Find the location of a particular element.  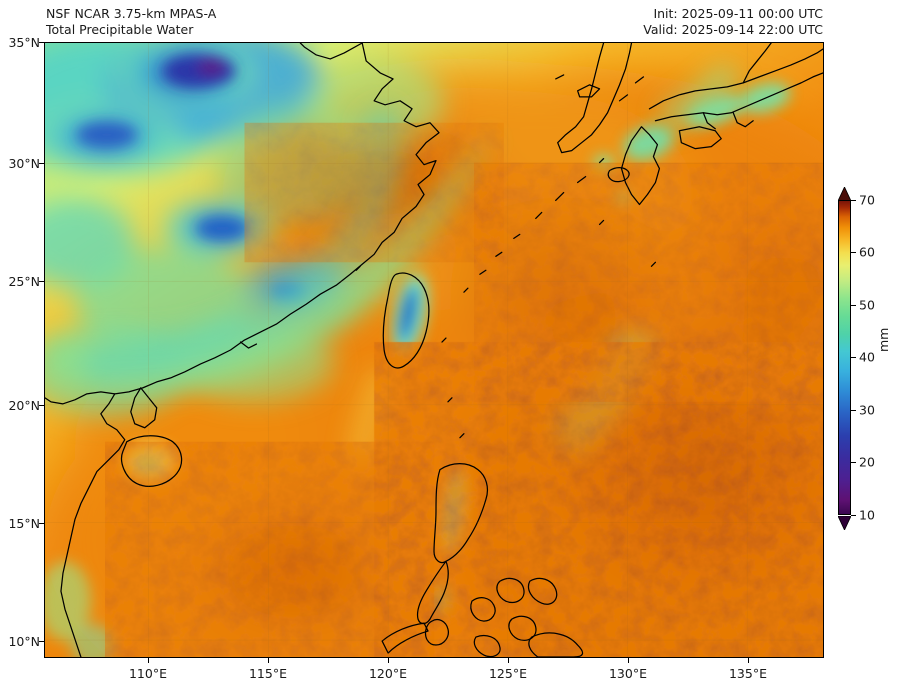

ytick-label-25N: 25°N is located at coordinates (24, 281).